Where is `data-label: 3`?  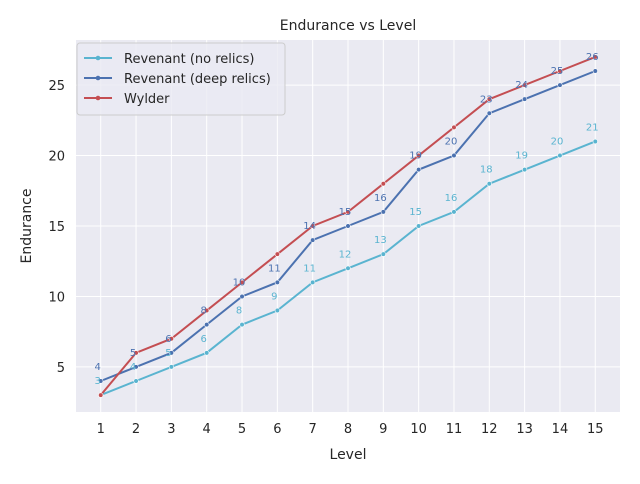
data-label: 3 is located at coordinates (98, 381).